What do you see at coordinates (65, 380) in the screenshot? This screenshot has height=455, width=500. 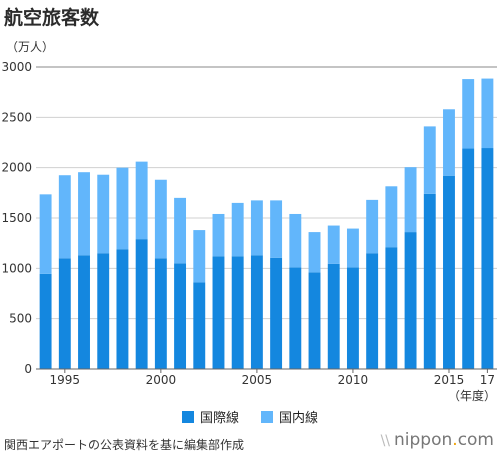 I see `x-tick-label: 1995` at bounding box center [65, 380].